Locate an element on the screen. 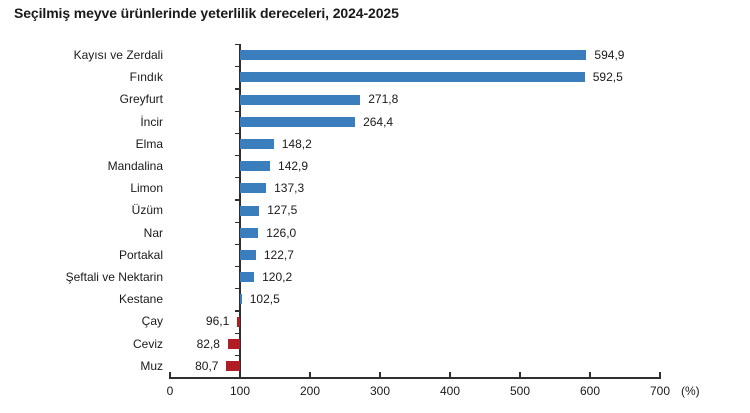 Image resolution: width=750 pixels, height=413 pixels. value-label: 122,7 is located at coordinates (278, 254).